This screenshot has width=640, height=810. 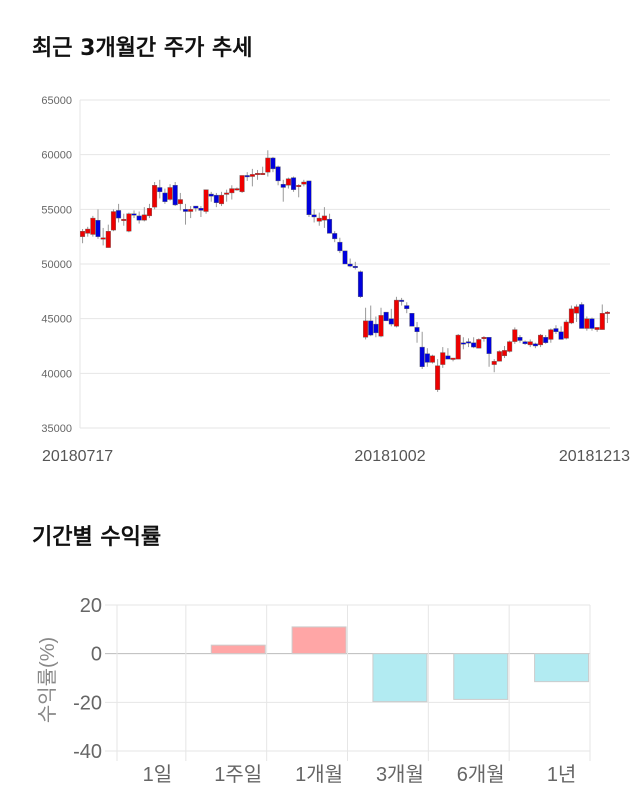 What do you see at coordinates (87, 703) in the screenshot?
I see `y-tick-label: -20` at bounding box center [87, 703].